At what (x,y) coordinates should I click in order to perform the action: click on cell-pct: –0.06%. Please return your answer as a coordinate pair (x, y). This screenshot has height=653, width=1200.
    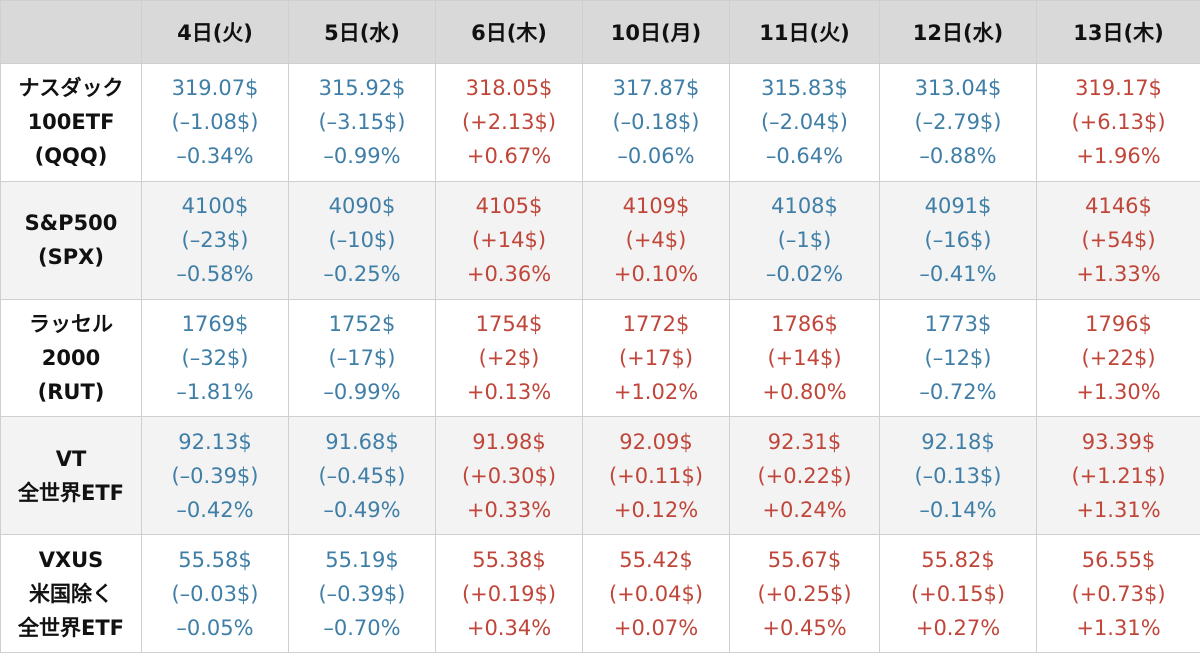
    Looking at the image, I should click on (656, 156).